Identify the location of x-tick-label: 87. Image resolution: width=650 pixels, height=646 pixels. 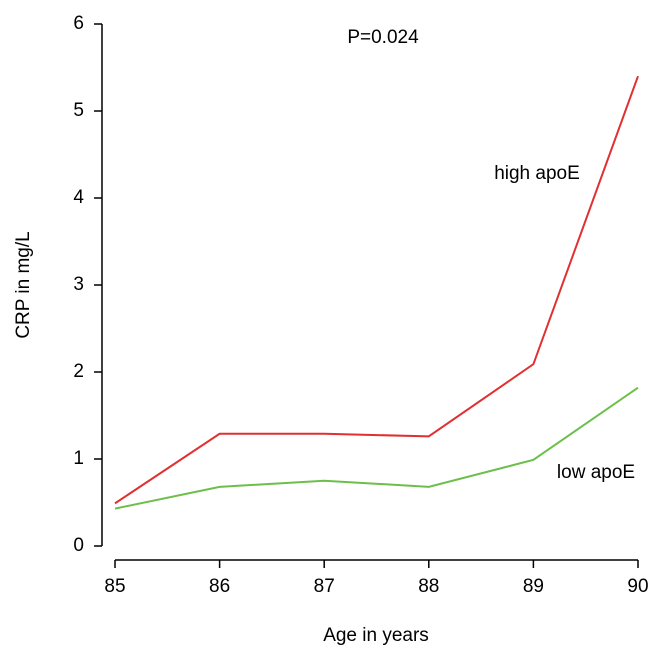
(324, 586).